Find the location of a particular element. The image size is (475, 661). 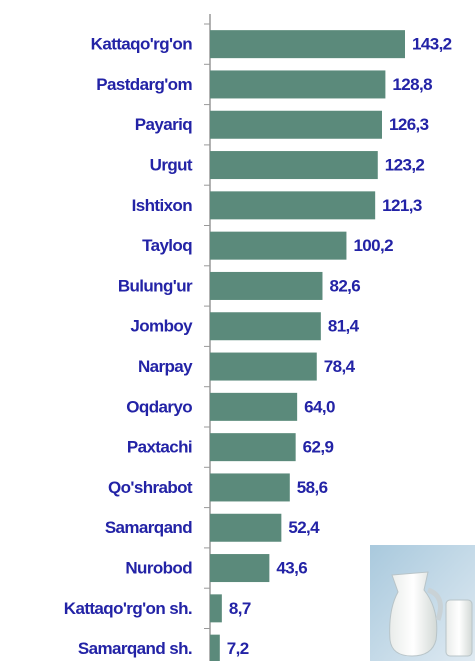

category-label: Samarqand sh. is located at coordinates (135, 648).